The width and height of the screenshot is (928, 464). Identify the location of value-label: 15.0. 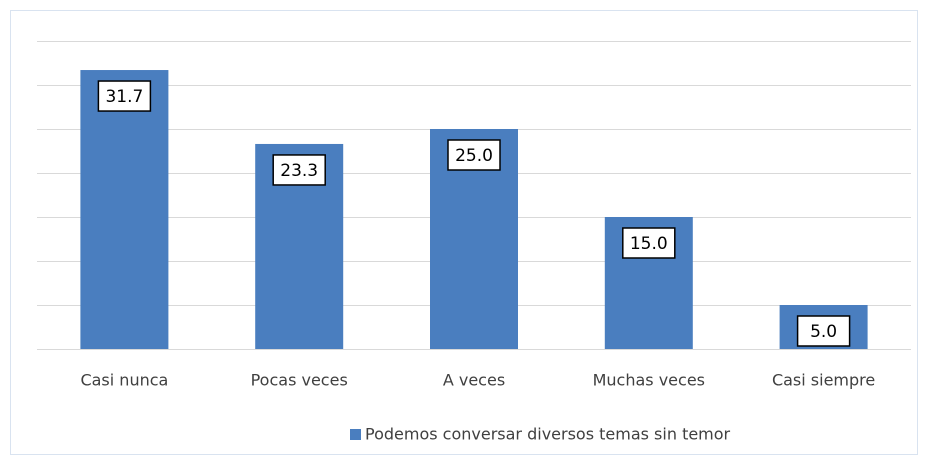
(649, 244).